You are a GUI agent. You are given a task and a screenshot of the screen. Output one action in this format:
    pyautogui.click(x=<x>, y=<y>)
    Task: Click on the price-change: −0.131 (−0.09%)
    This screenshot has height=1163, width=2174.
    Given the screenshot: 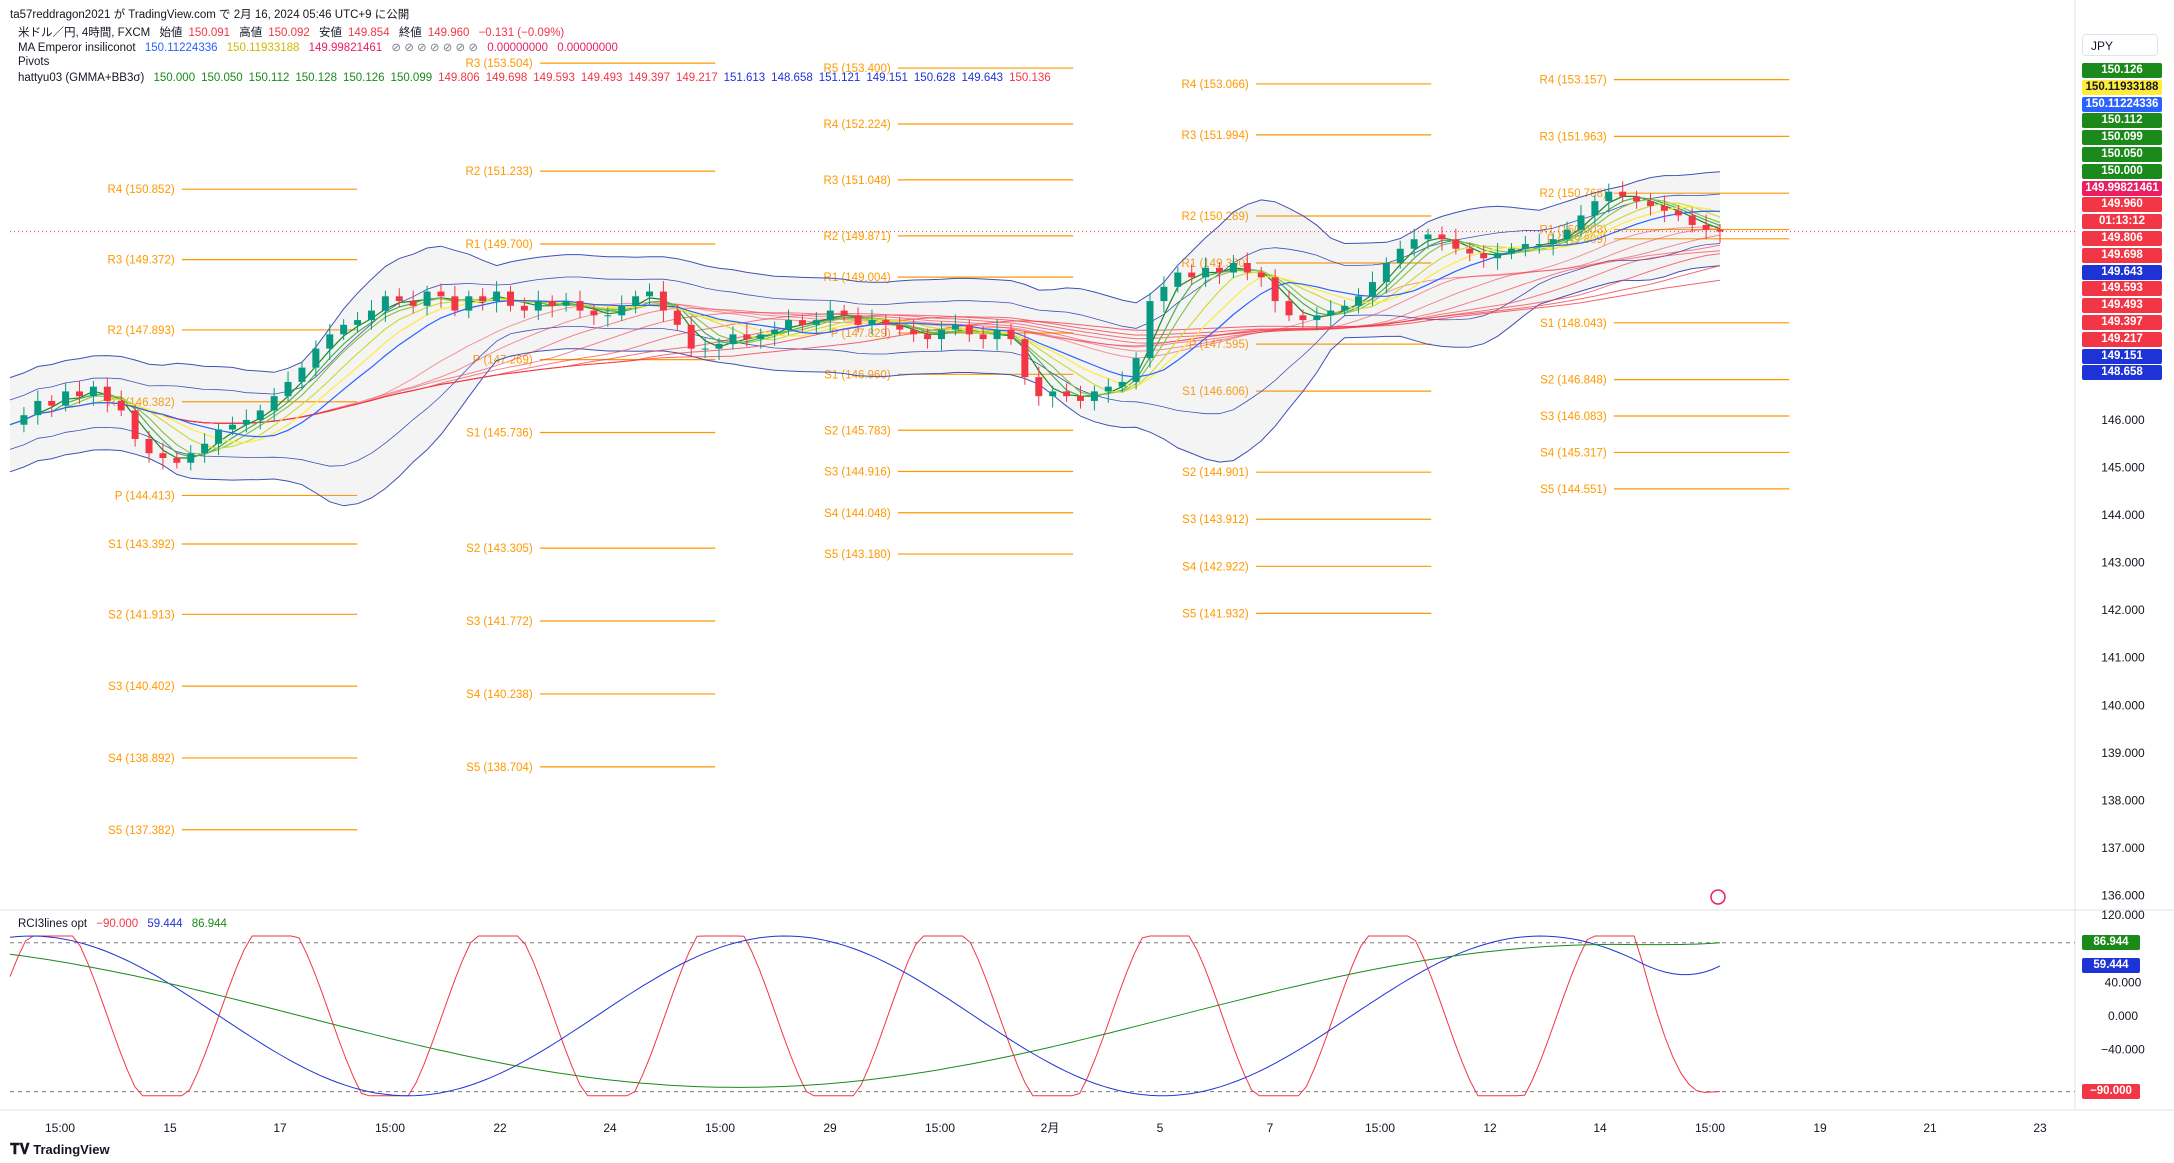 What is the action you would take?
    pyautogui.click(x=521, y=33)
    